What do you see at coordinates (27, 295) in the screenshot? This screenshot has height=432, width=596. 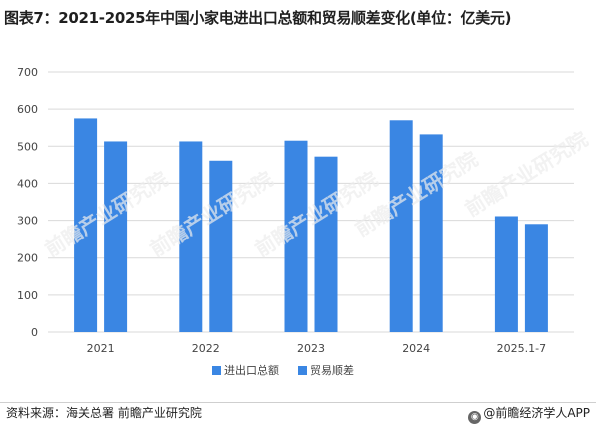 I see `y-tick-label: 100` at bounding box center [27, 295].